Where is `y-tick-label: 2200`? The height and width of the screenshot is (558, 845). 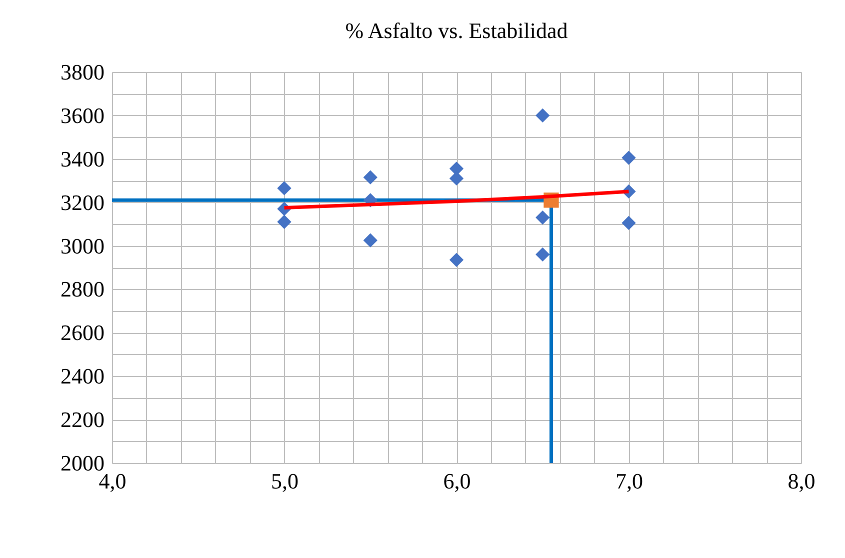
y-tick-label: 2200 is located at coordinates (82, 419).